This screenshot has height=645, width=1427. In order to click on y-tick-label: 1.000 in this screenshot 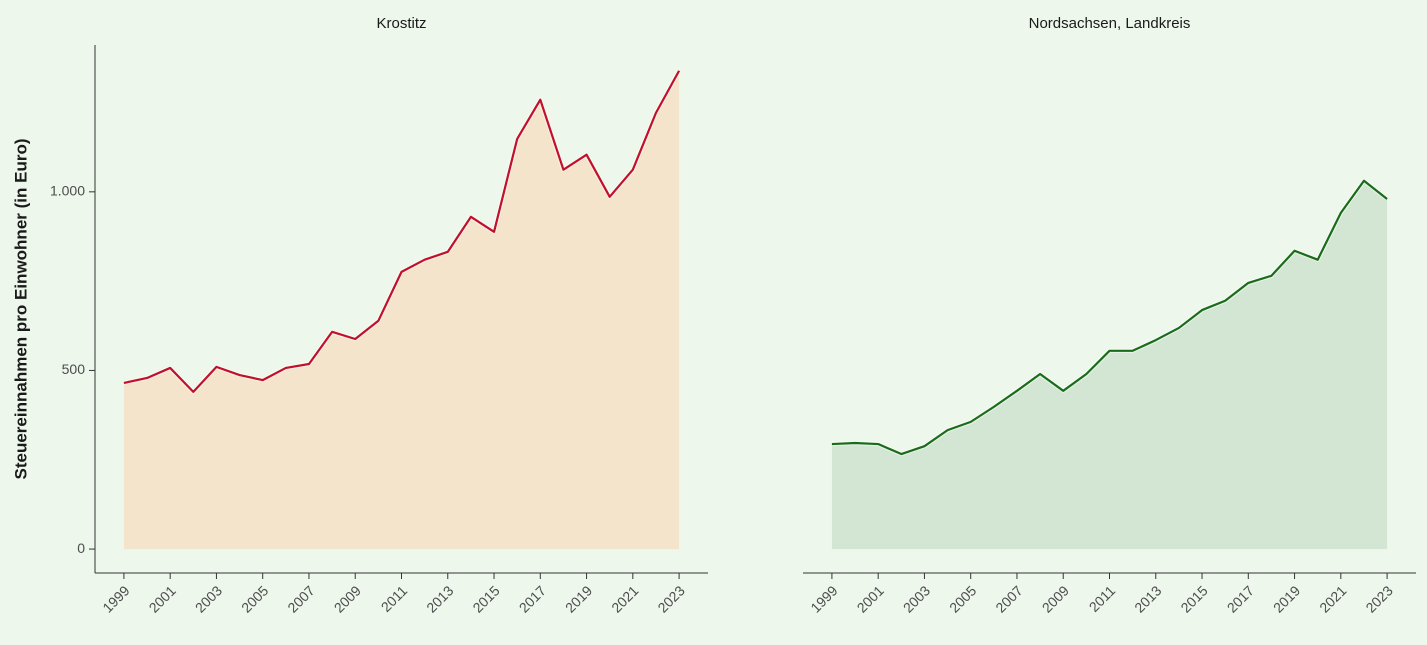, I will do `click(67, 191)`.